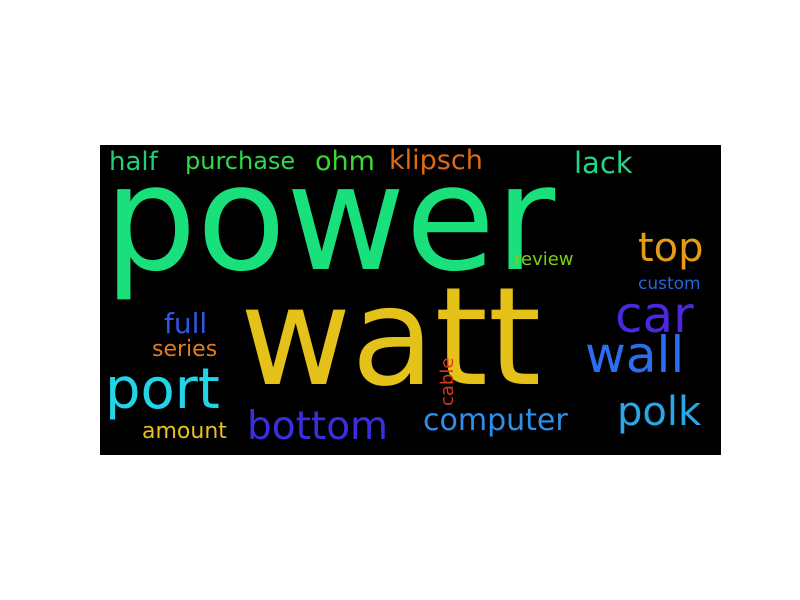 The width and height of the screenshot is (800, 600). I want to click on word-top: top, so click(671, 248).